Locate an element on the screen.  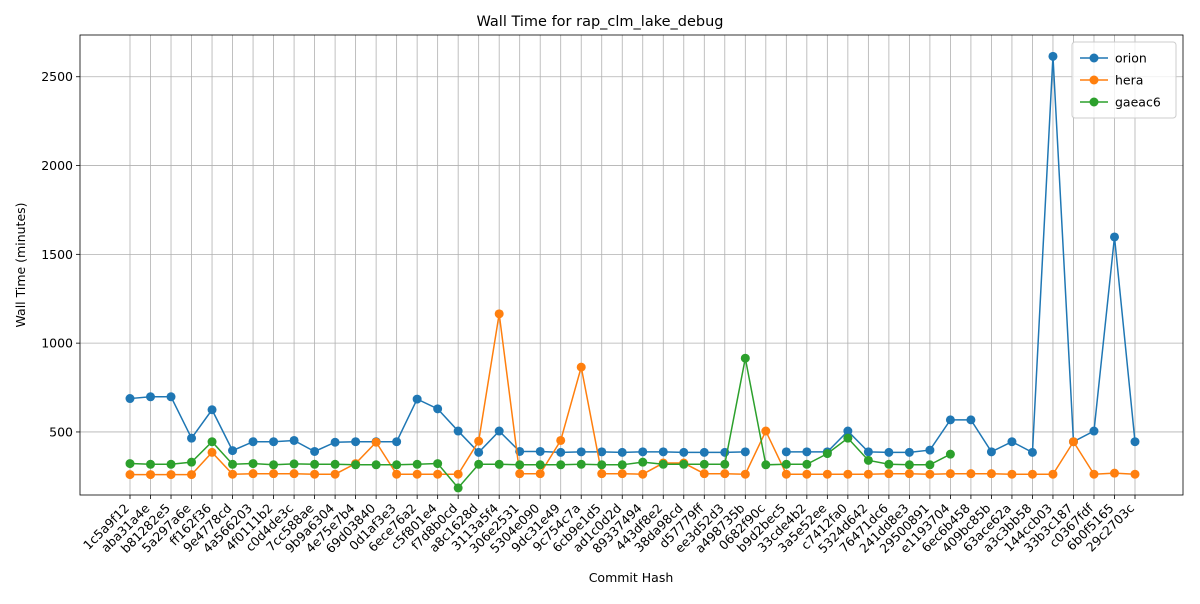
legend-marker-hera is located at coordinates (1094, 80).